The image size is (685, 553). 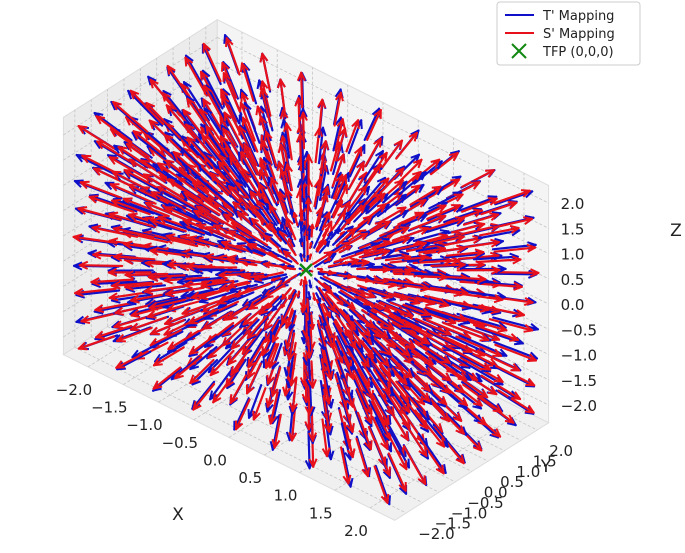 What do you see at coordinates (579, 330) in the screenshot?
I see `z-tick-label: −0.5` at bounding box center [579, 330].